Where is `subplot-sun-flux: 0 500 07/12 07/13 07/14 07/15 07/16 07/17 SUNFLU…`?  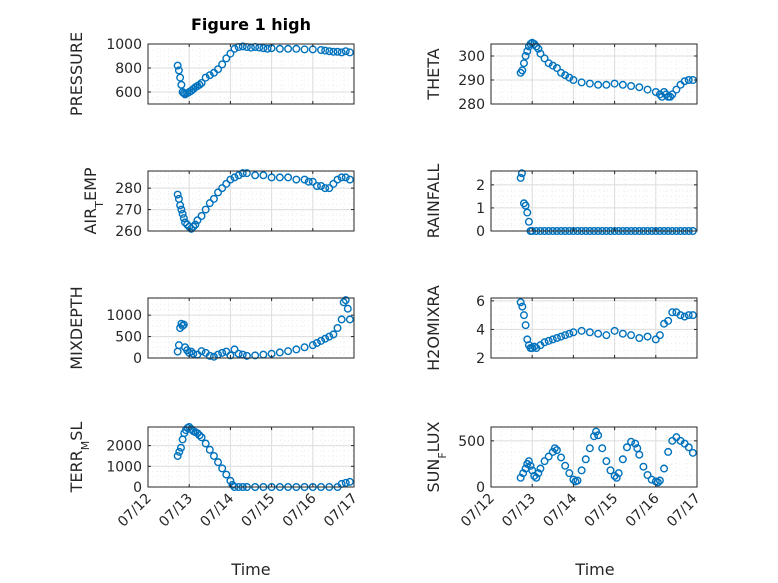
subplot-sun-flux: 0 500 07/12 07/13 07/14 07/15 07/16 07/17 SUNFLU… is located at coordinates (564, 475).